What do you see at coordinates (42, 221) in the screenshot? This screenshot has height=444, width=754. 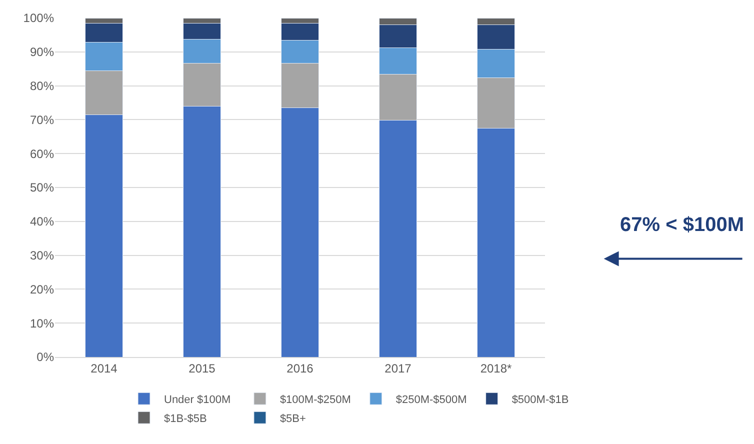 I see `y-tick-label: 40%` at bounding box center [42, 221].